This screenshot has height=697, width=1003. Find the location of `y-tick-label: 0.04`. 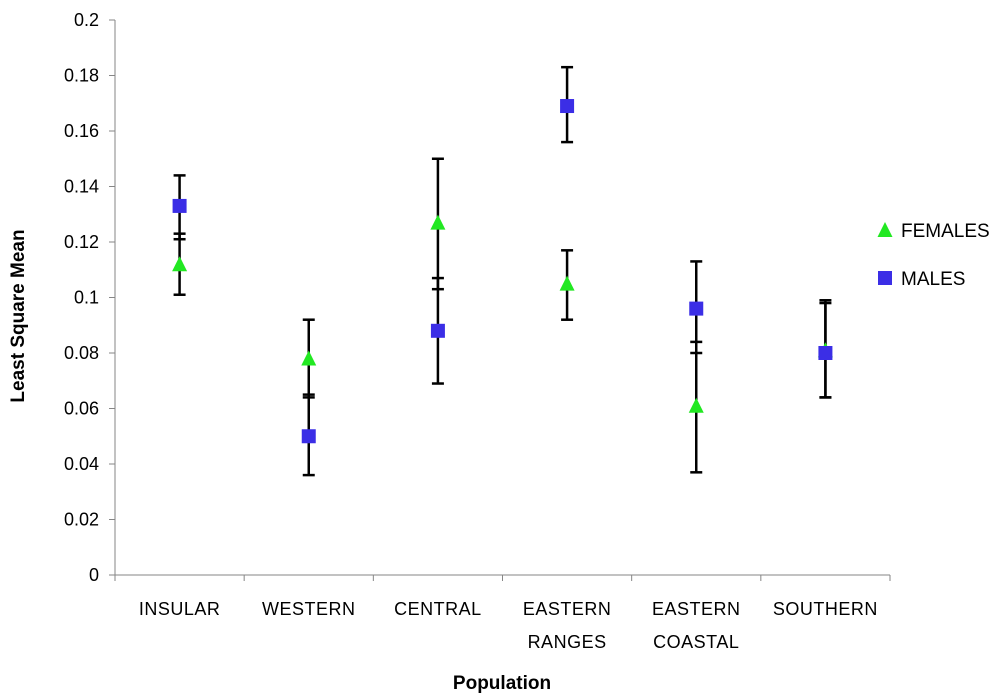

y-tick-label: 0.04 is located at coordinates (81, 464).